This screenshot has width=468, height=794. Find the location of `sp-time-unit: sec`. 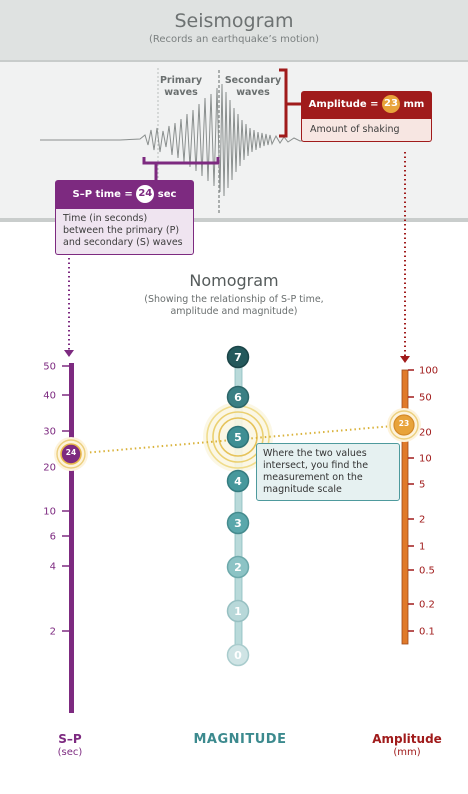

sp-time-unit: sec is located at coordinates (167, 194).